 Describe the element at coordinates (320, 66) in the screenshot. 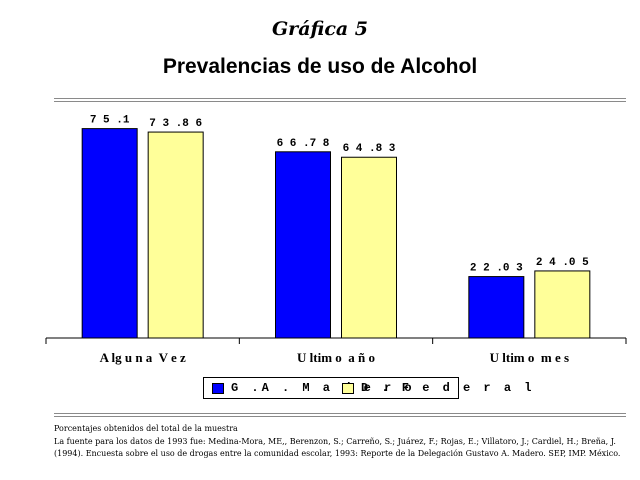

I see `chart-title: Prevalencias de uso de Alcohol` at that location.